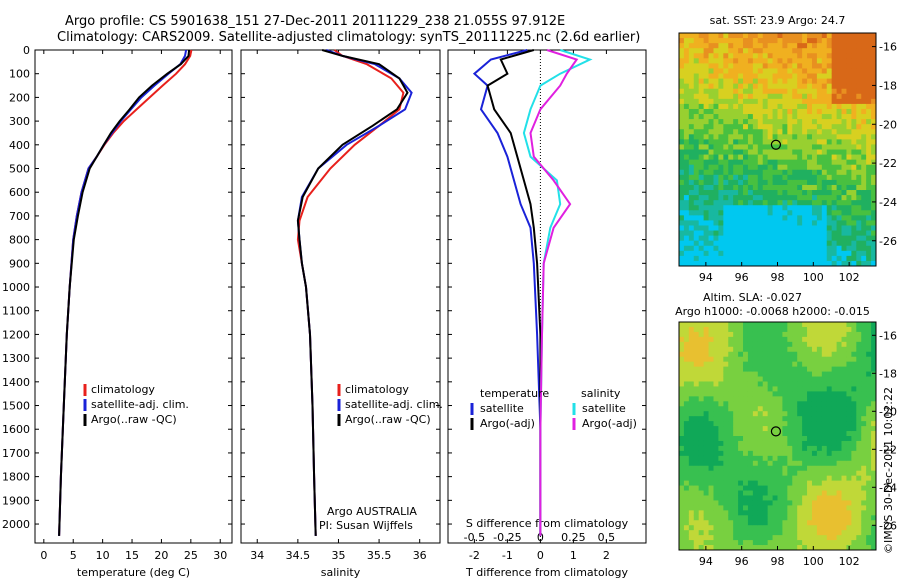 This screenshot has height=580, width=900. What do you see at coordinates (388, 419) in the screenshot?
I see `legend-label: Argo(..raw -QC)` at bounding box center [388, 419].